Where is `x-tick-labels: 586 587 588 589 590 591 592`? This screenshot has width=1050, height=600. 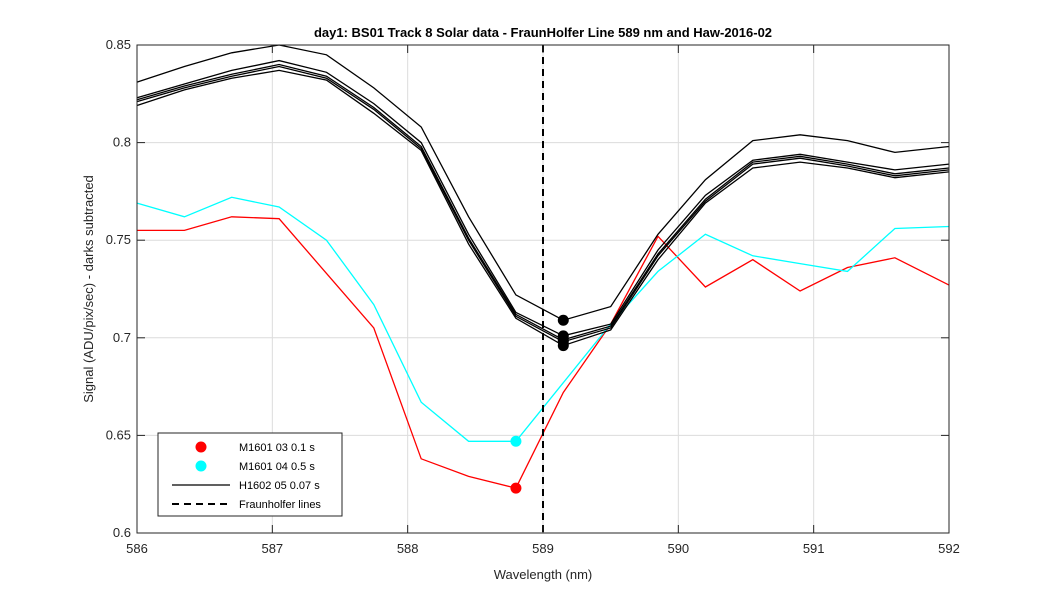 x-tick-labels: 586 587 588 589 590 591 592 is located at coordinates (543, 548).